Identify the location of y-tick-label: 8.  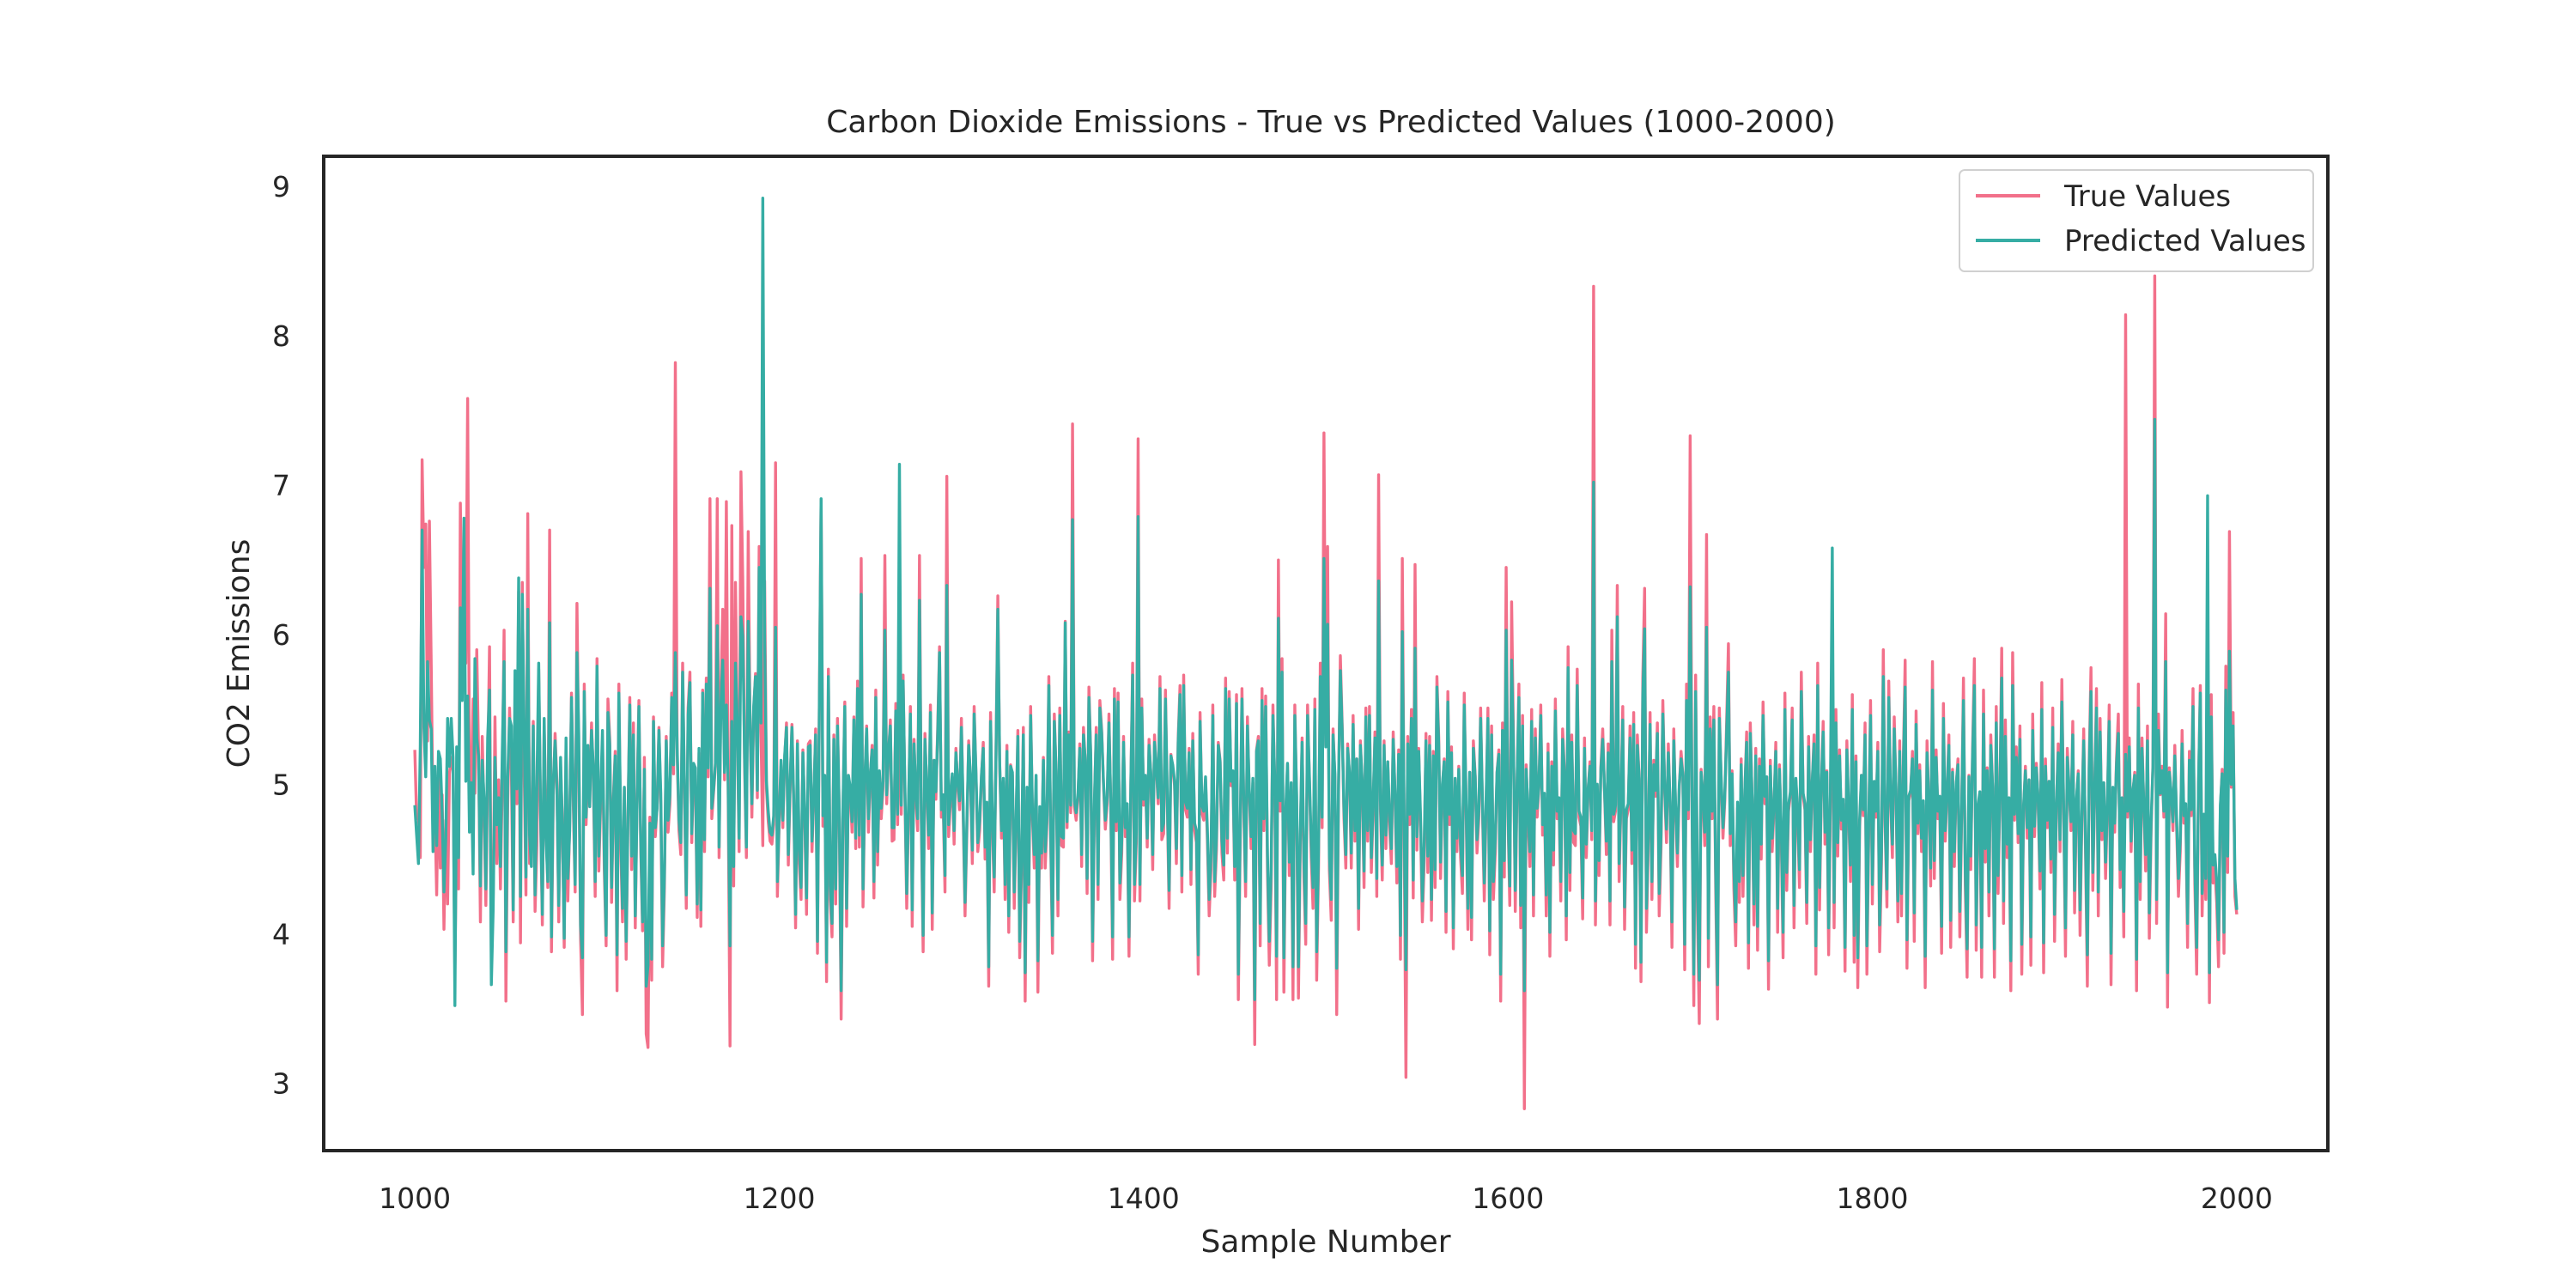
(281, 336).